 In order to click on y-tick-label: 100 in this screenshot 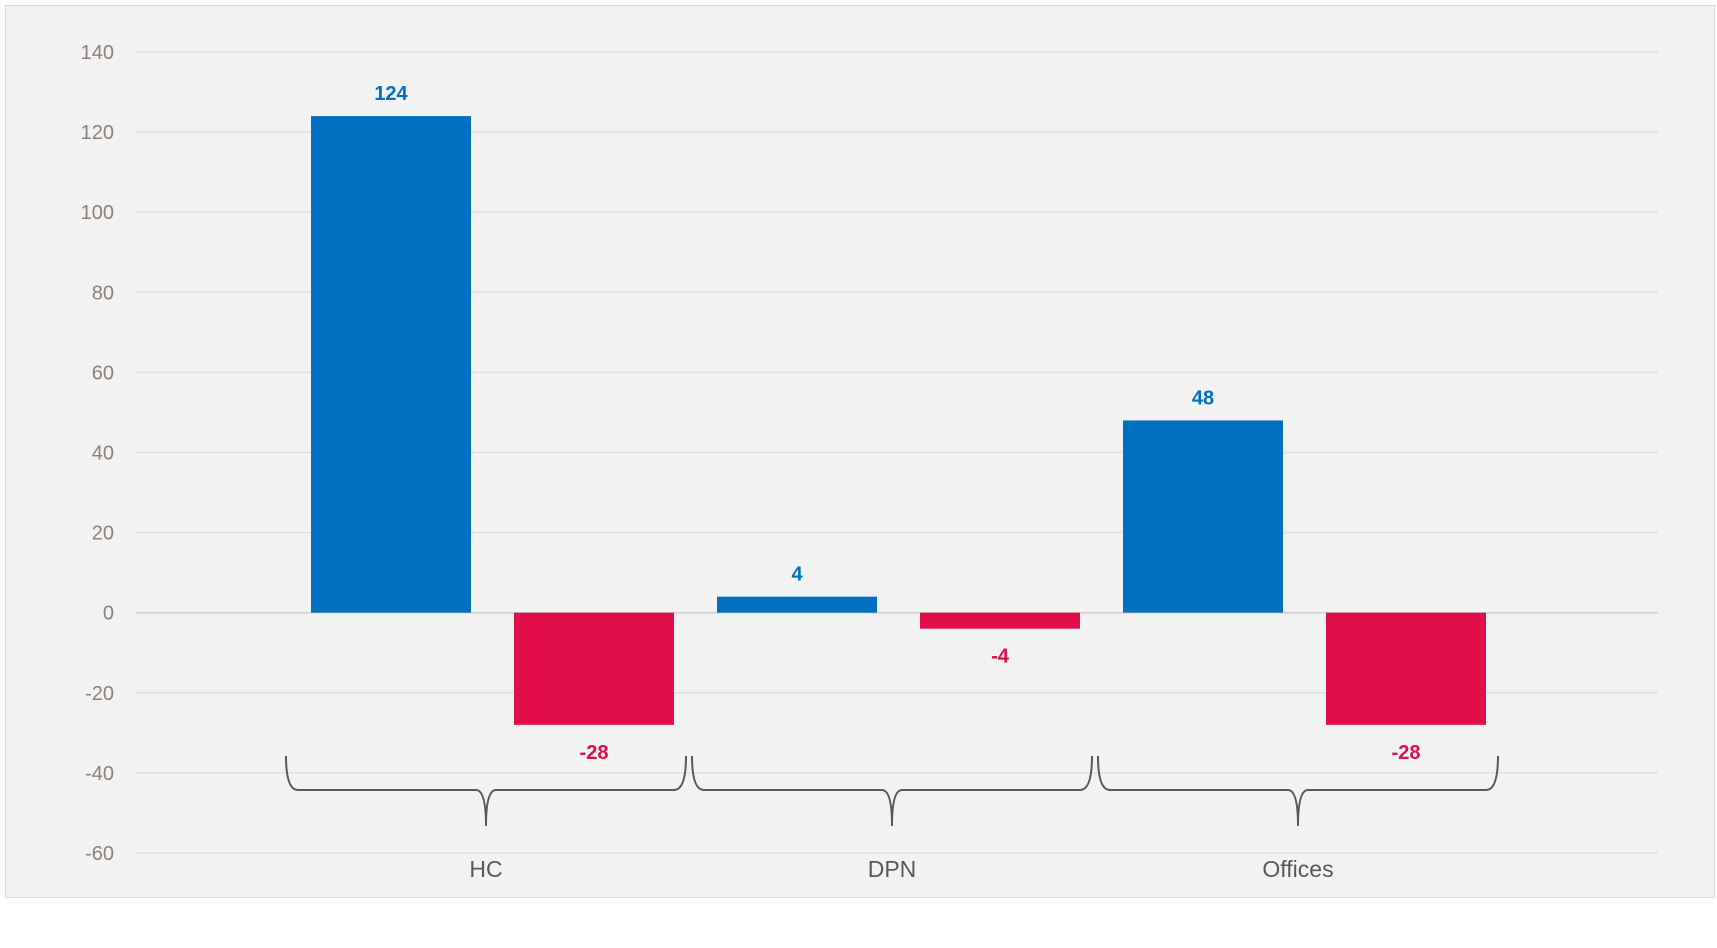, I will do `click(97, 213)`.